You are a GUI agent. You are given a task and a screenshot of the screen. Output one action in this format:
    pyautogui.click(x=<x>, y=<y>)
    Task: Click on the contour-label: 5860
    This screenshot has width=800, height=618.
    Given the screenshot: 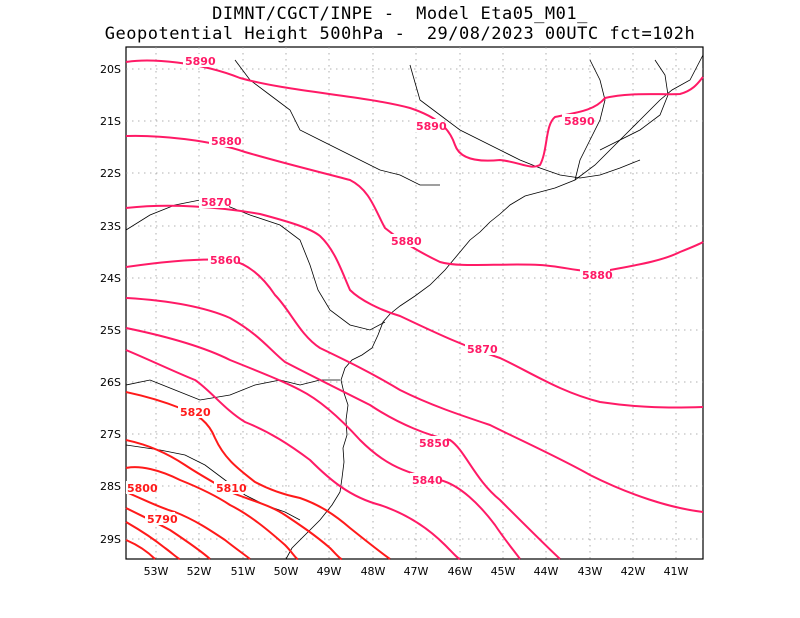 What is the action you would take?
    pyautogui.click(x=225, y=260)
    